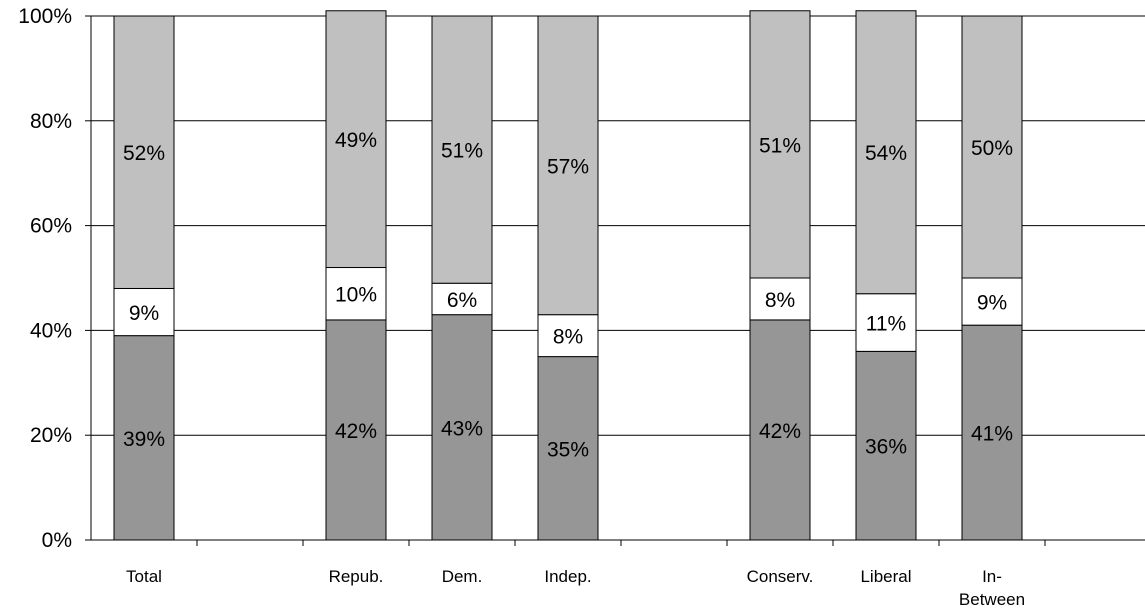 Image resolution: width=1145 pixels, height=613 pixels. I want to click on x-category-label: Total, so click(144, 576).